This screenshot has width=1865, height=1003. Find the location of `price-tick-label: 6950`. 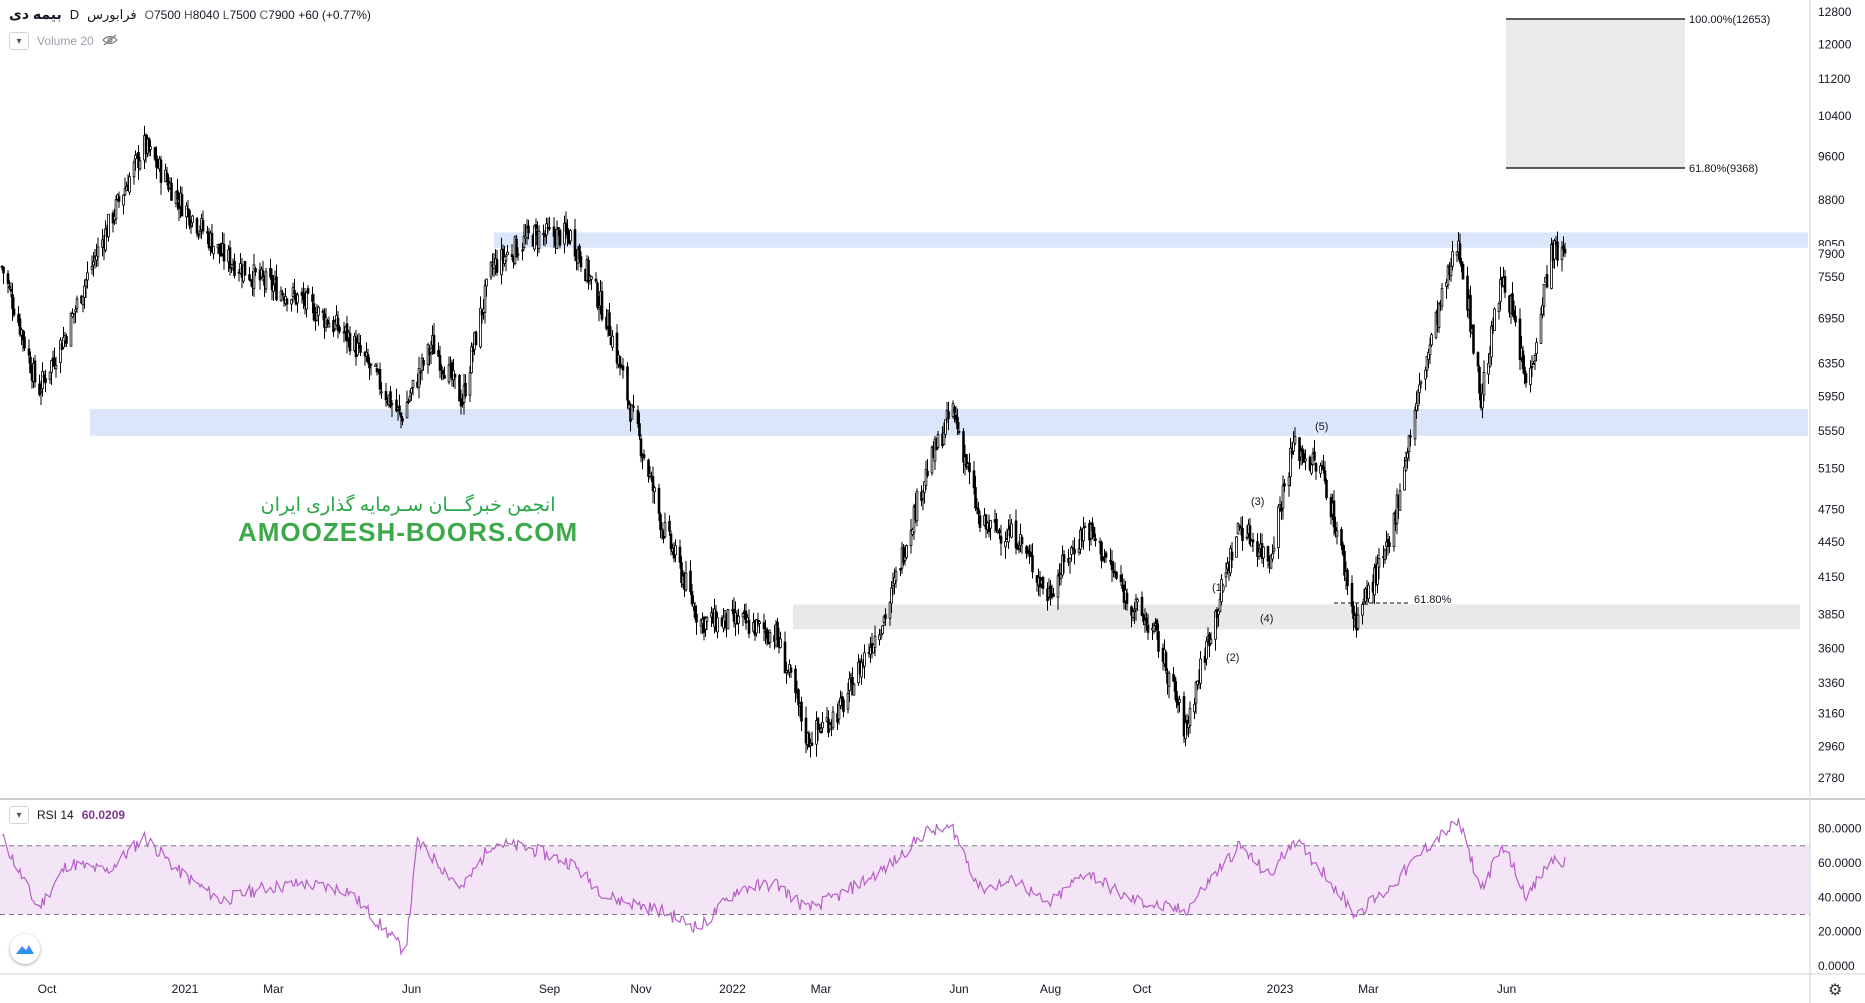

price-tick-label: 6950 is located at coordinates (1831, 318).